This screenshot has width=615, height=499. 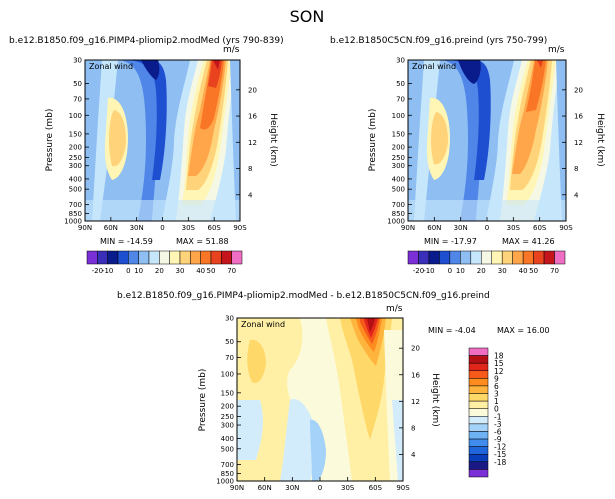 I want to click on panel-3-field, so click(x=320, y=399).